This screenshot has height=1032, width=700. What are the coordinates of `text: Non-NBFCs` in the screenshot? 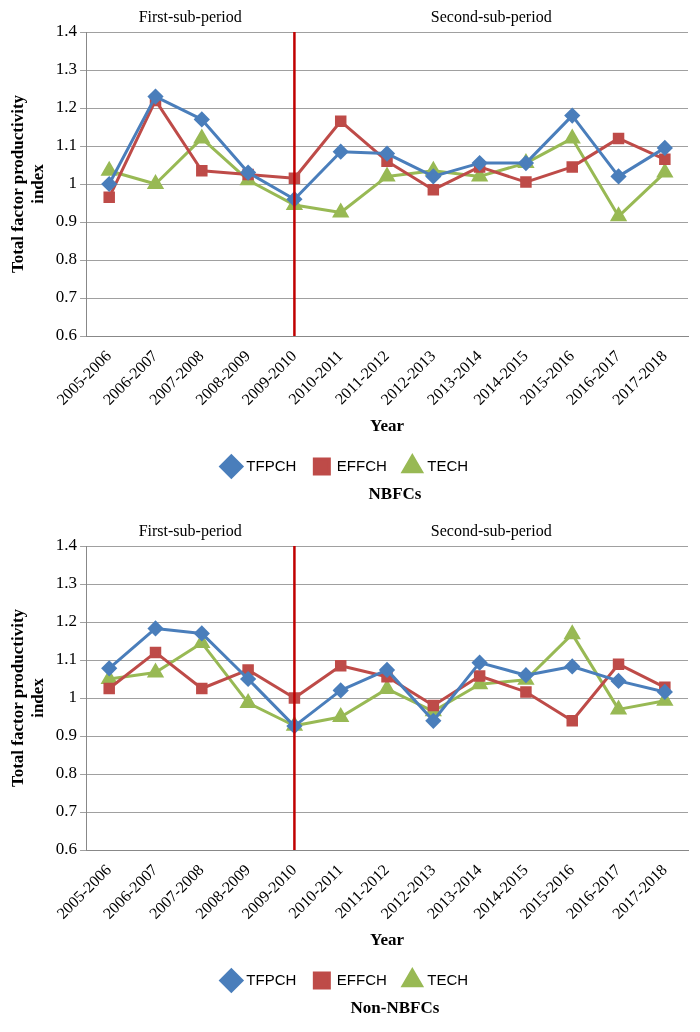 It's located at (395, 1008).